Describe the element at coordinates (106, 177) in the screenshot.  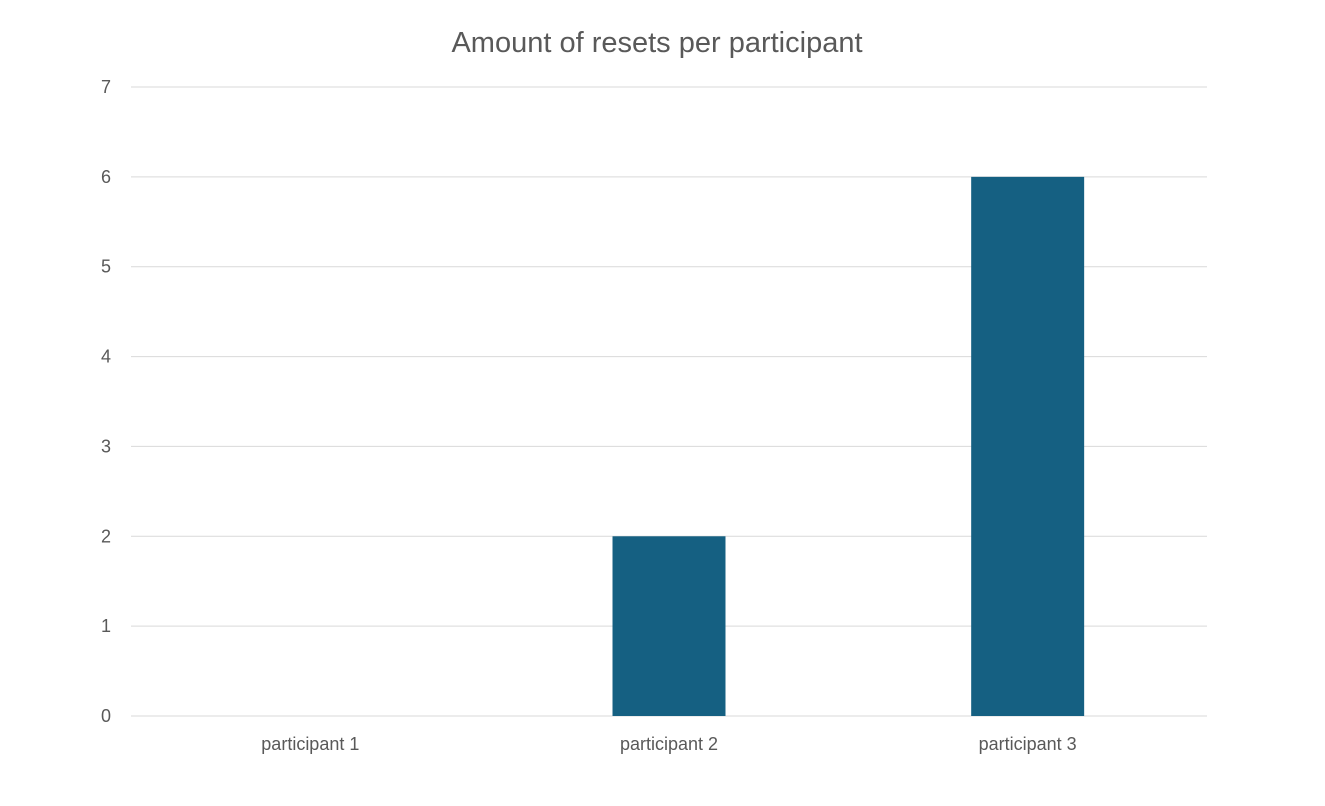
I see `y-tick-label: 6` at that location.